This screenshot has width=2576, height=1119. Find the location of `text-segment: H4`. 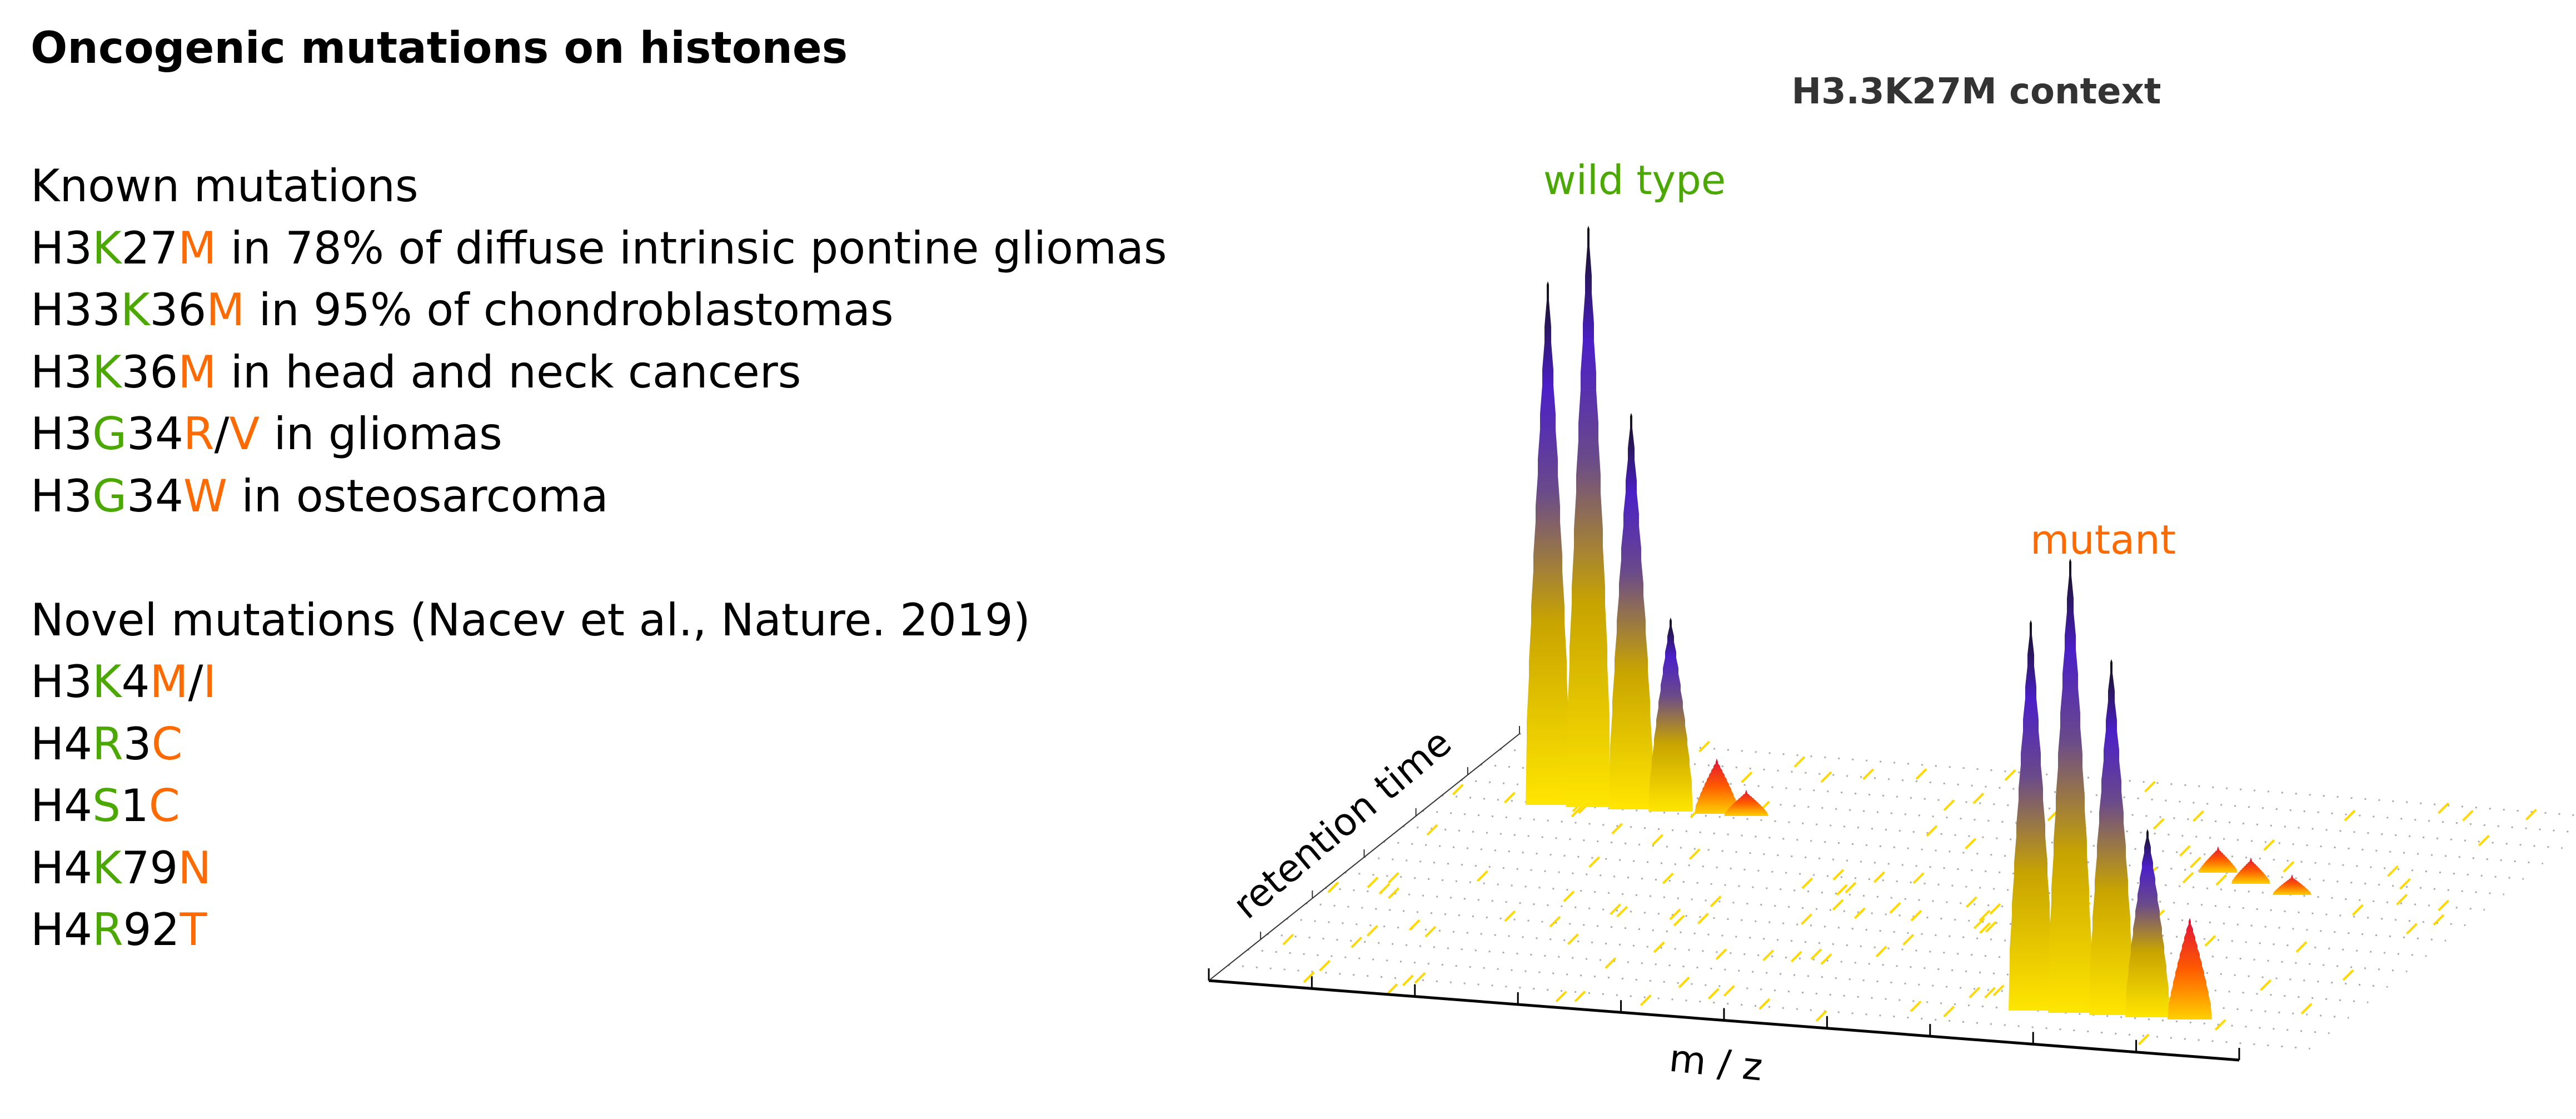

text-segment: H4 is located at coordinates (62, 868).